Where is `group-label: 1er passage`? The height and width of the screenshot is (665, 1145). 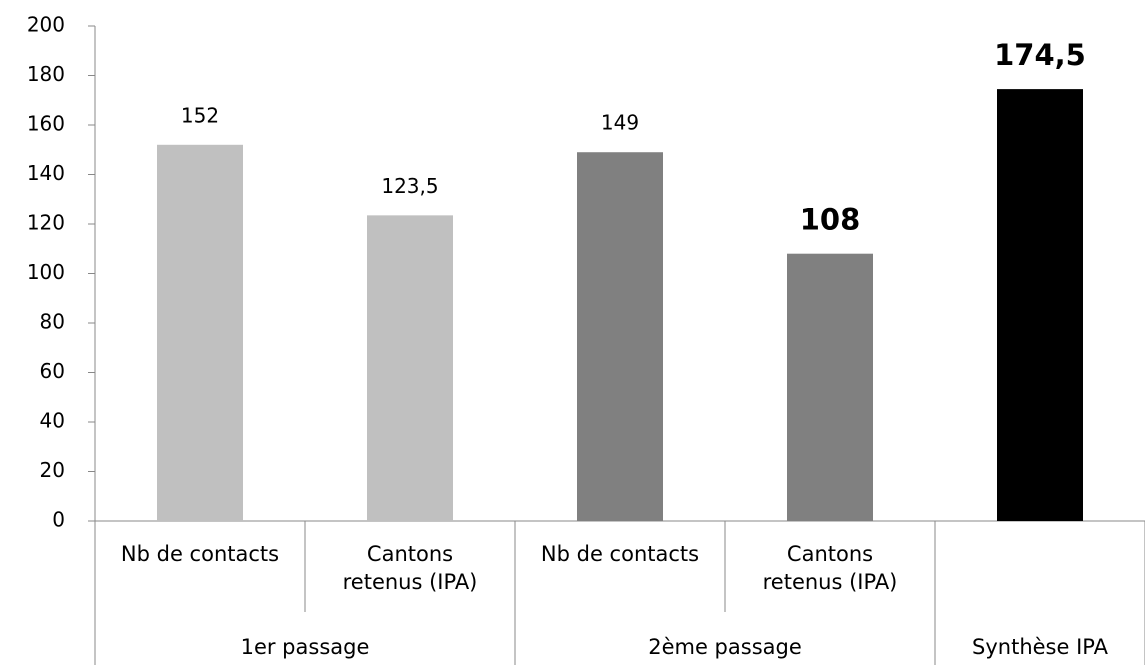
group-label: 1er passage is located at coordinates (305, 647).